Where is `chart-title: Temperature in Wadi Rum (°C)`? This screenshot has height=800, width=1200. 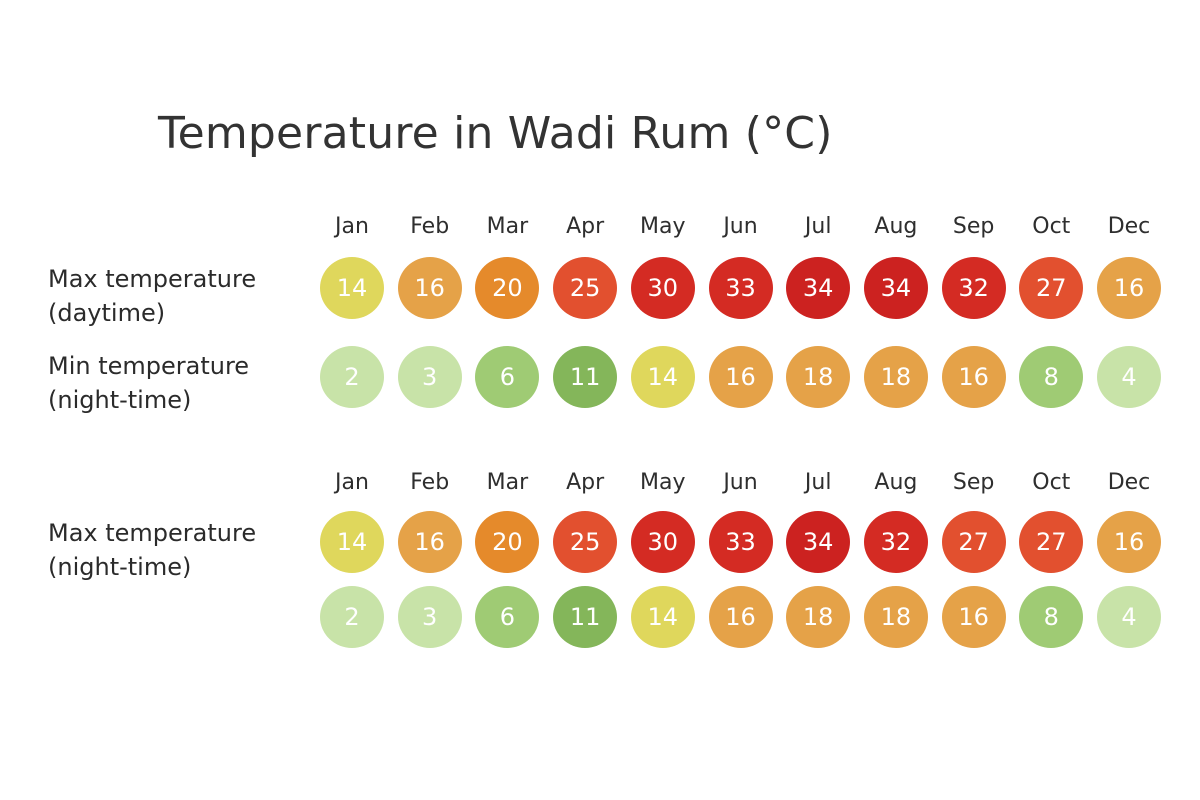 chart-title: Temperature in Wadi Rum (°C) is located at coordinates (495, 133).